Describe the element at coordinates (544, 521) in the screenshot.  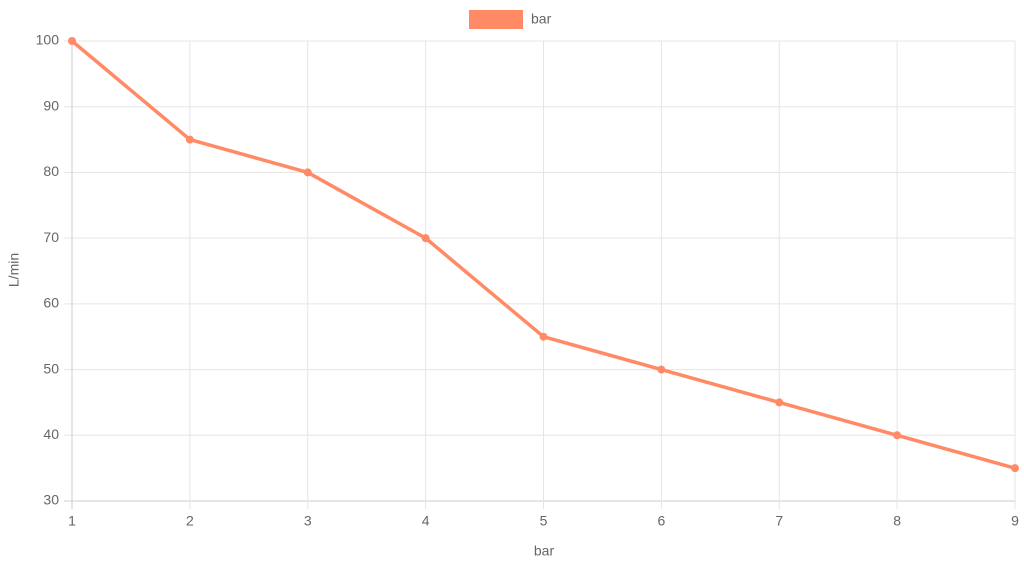
I see `x-tick-label: 5` at that location.